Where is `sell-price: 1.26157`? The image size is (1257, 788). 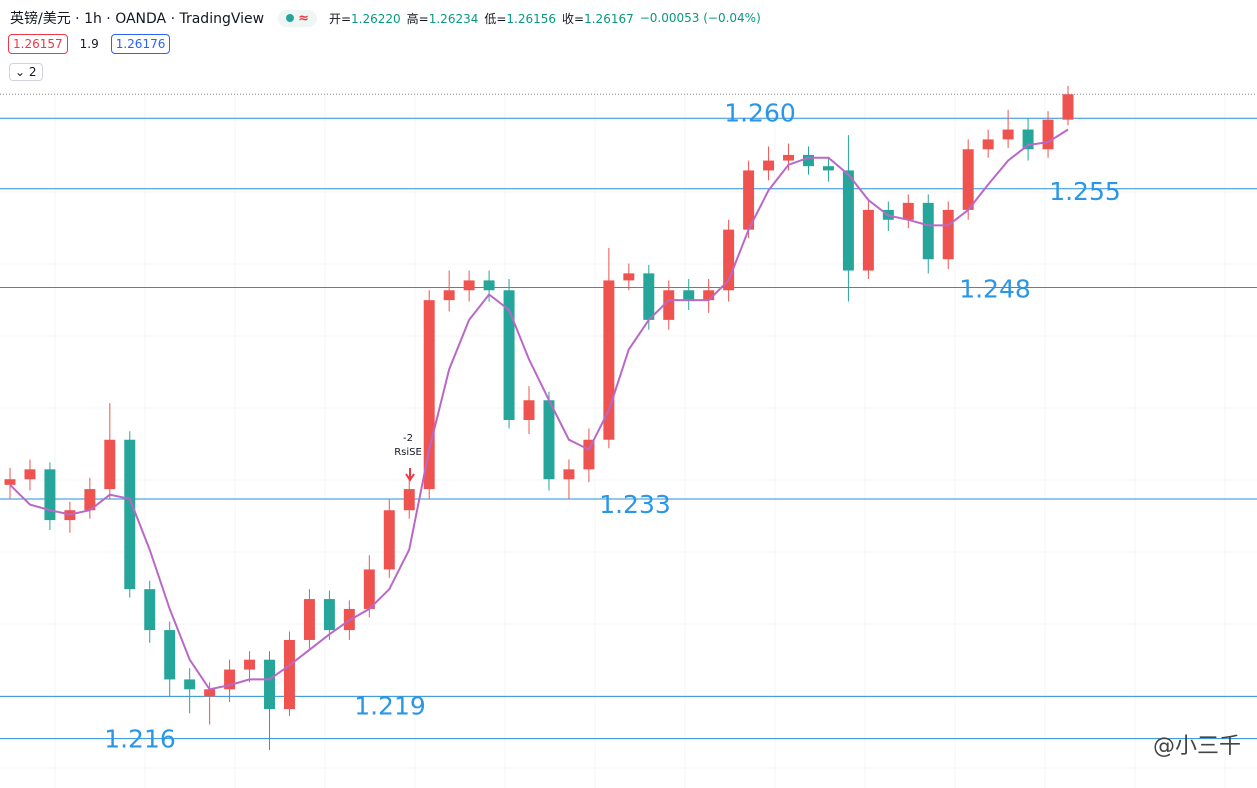
sell-price: 1.26157 is located at coordinates (38, 44).